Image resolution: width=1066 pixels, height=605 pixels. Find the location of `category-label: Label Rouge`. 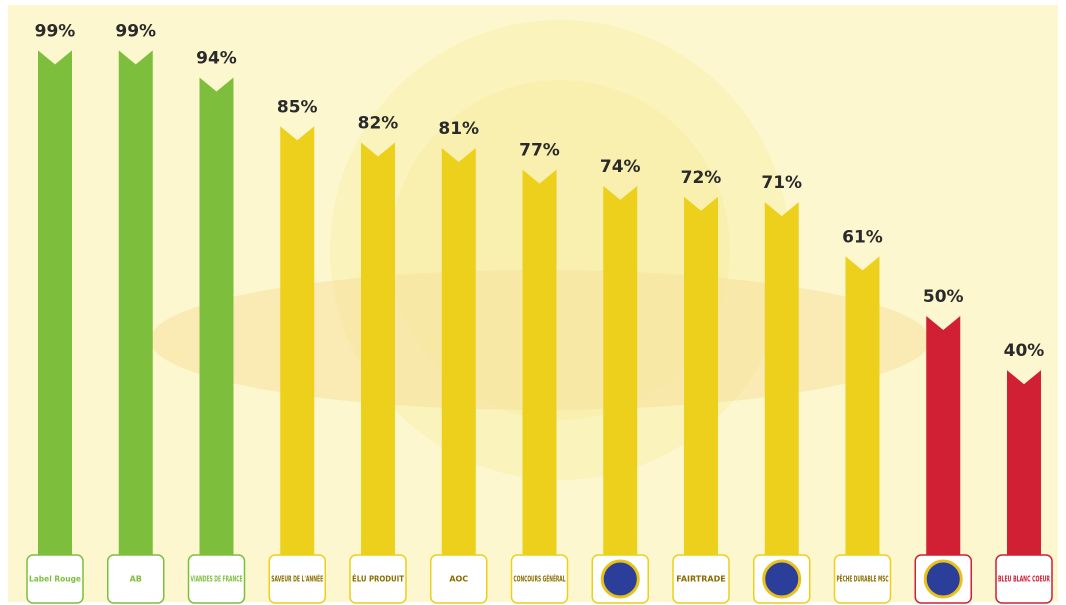

category-label: Label Rouge is located at coordinates (55, 579).